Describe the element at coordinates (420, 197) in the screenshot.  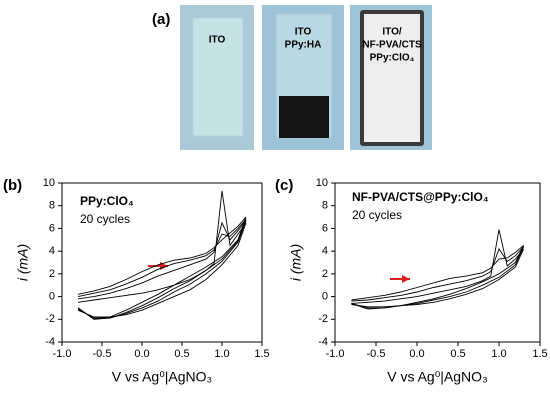
I see `chart-title: NF-PVA/CTS@PPy:ClO₄` at that location.